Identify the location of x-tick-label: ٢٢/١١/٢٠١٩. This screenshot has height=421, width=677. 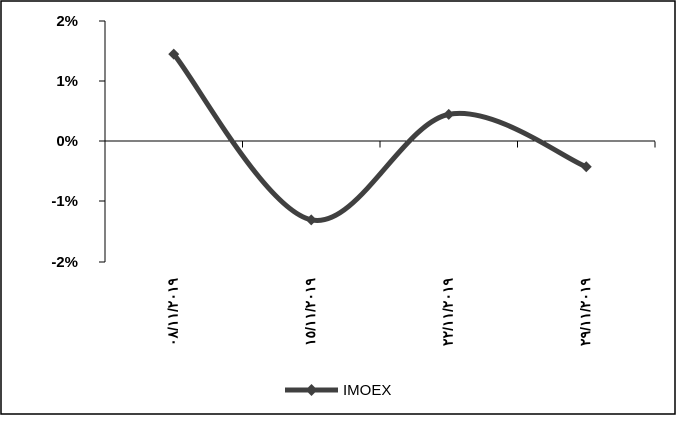
(447, 312).